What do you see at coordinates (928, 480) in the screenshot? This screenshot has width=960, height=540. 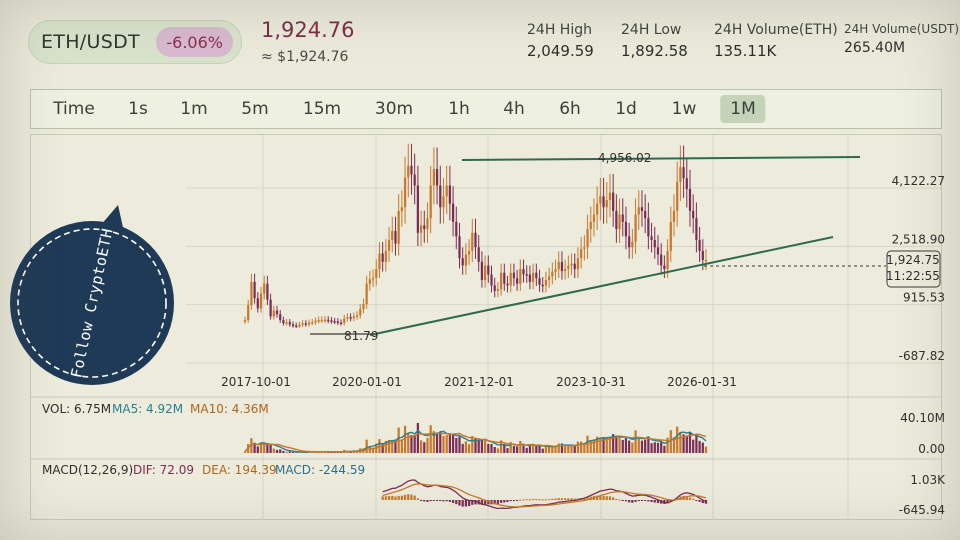 I see `macd-axis-label: 1.03K` at bounding box center [928, 480].